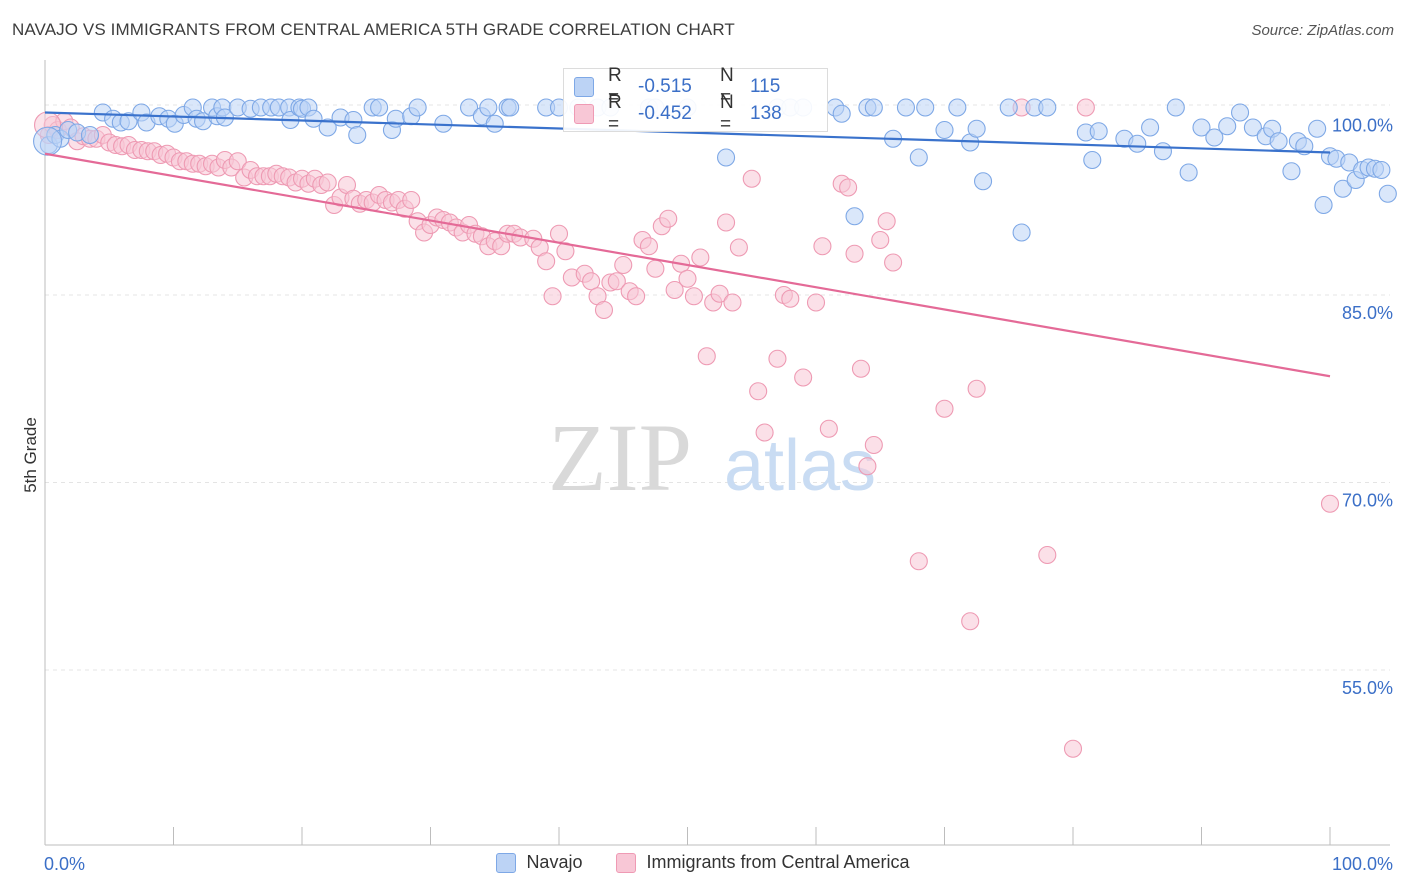 The width and height of the screenshot is (1406, 892). Describe the element at coordinates (1322, 30) in the screenshot. I see `source-label: Source: ZipAtlas.com` at that location.